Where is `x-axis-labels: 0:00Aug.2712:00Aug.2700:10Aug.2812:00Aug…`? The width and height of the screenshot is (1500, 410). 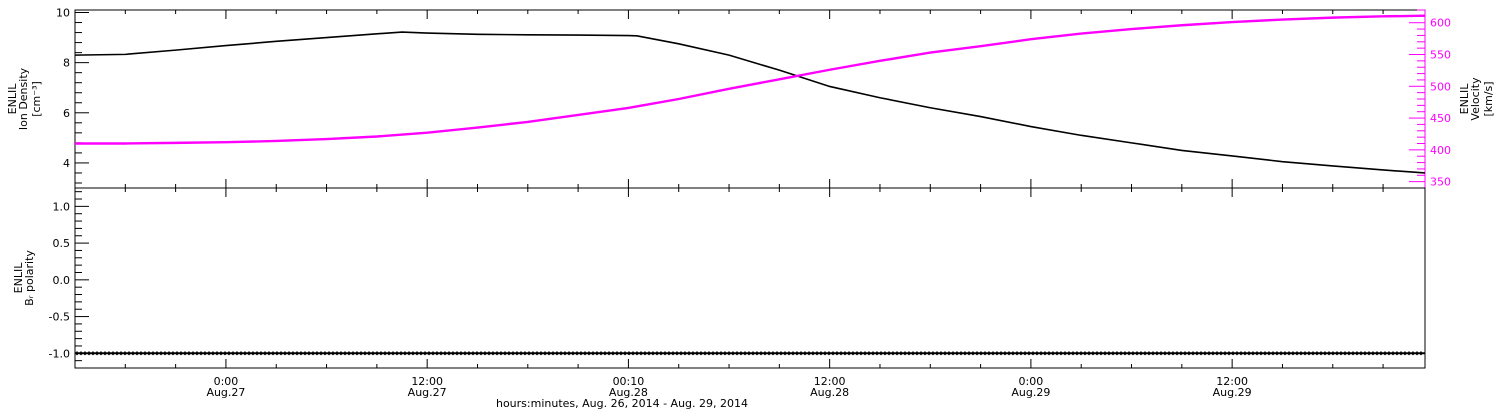 x-axis-labels: 0:00Aug.2712:00Aug.2700:10Aug.2812:00Aug… is located at coordinates (728, 392).